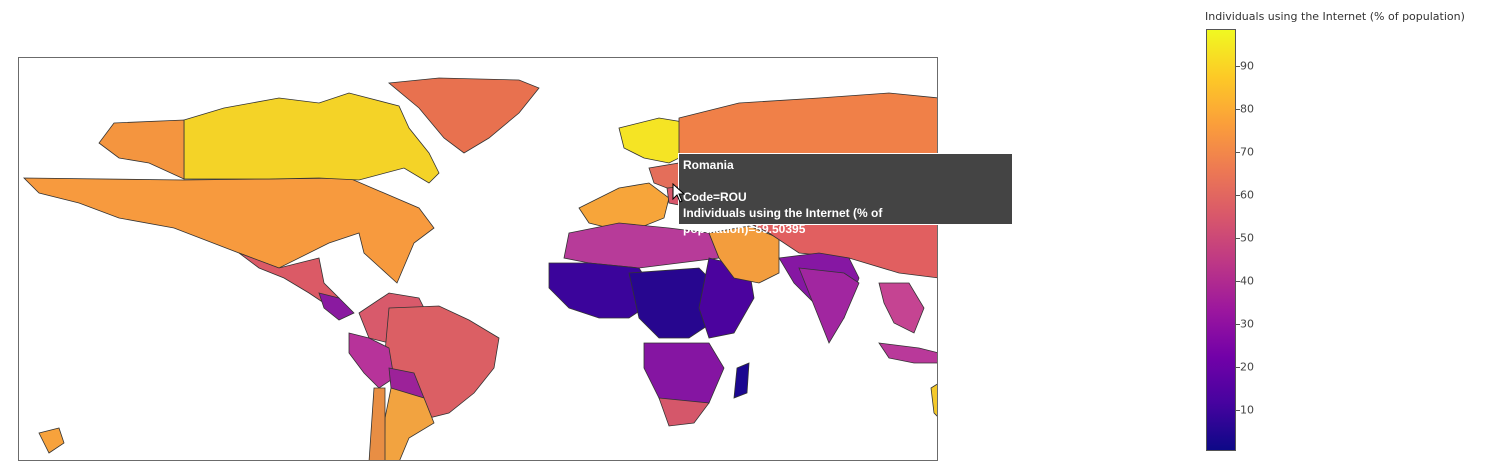 The width and height of the screenshot is (1501, 468). I want to click on country-north-africa, so click(641, 245).